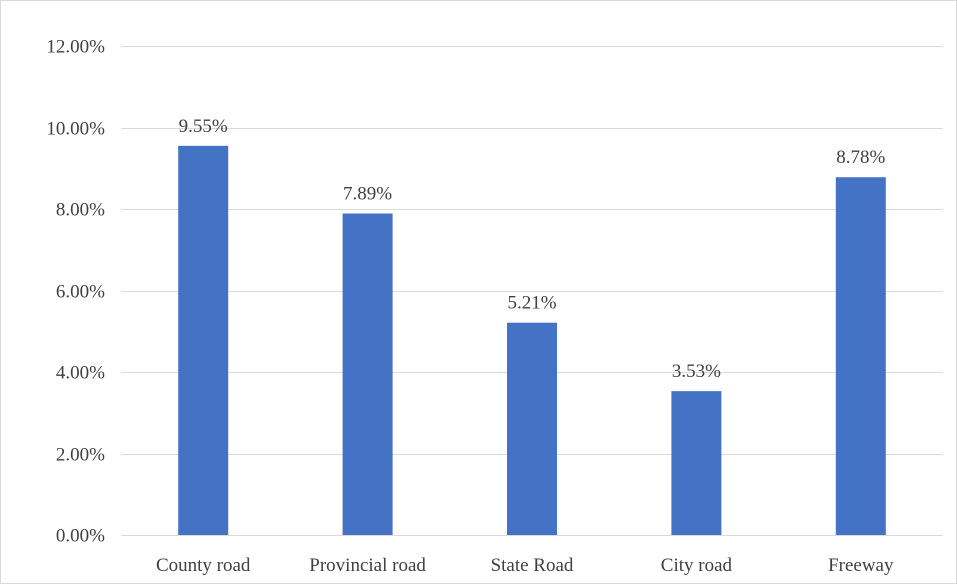  Describe the element at coordinates (75, 129) in the screenshot. I see `y-tick-label: 10.00%` at that location.